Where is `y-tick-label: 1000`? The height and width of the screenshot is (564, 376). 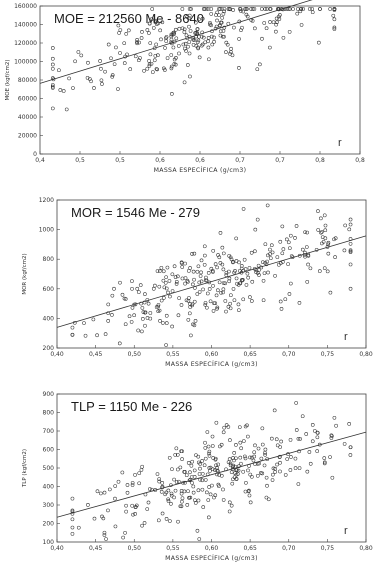 y-tick-label: 1000 is located at coordinates (46, 230).